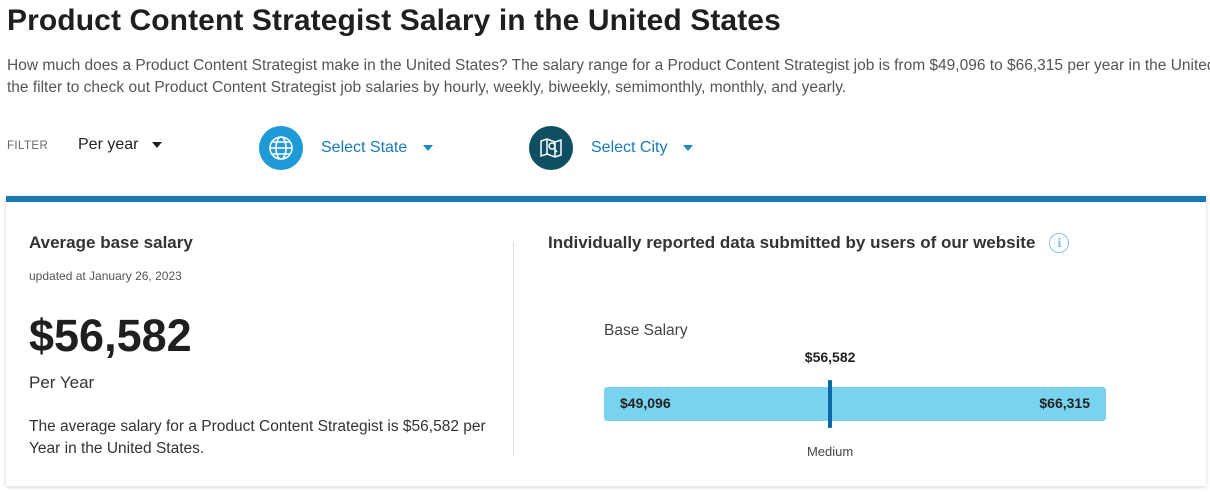 The height and width of the screenshot is (492, 1210). Describe the element at coordinates (1064, 403) in the screenshot. I see `range-max-label: $66,315` at that location.